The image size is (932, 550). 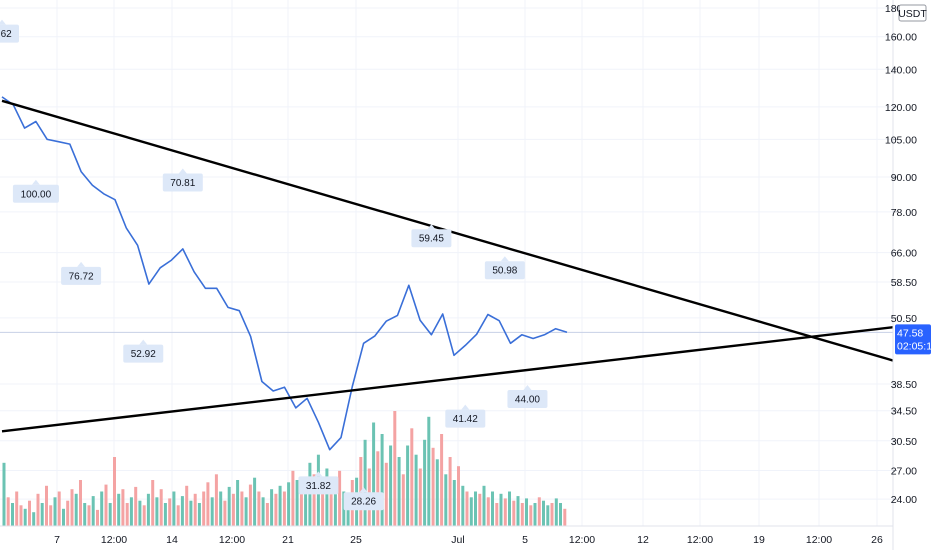 What do you see at coordinates (504, 268) in the screenshot?
I see `price-callout: 50.98` at bounding box center [504, 268].